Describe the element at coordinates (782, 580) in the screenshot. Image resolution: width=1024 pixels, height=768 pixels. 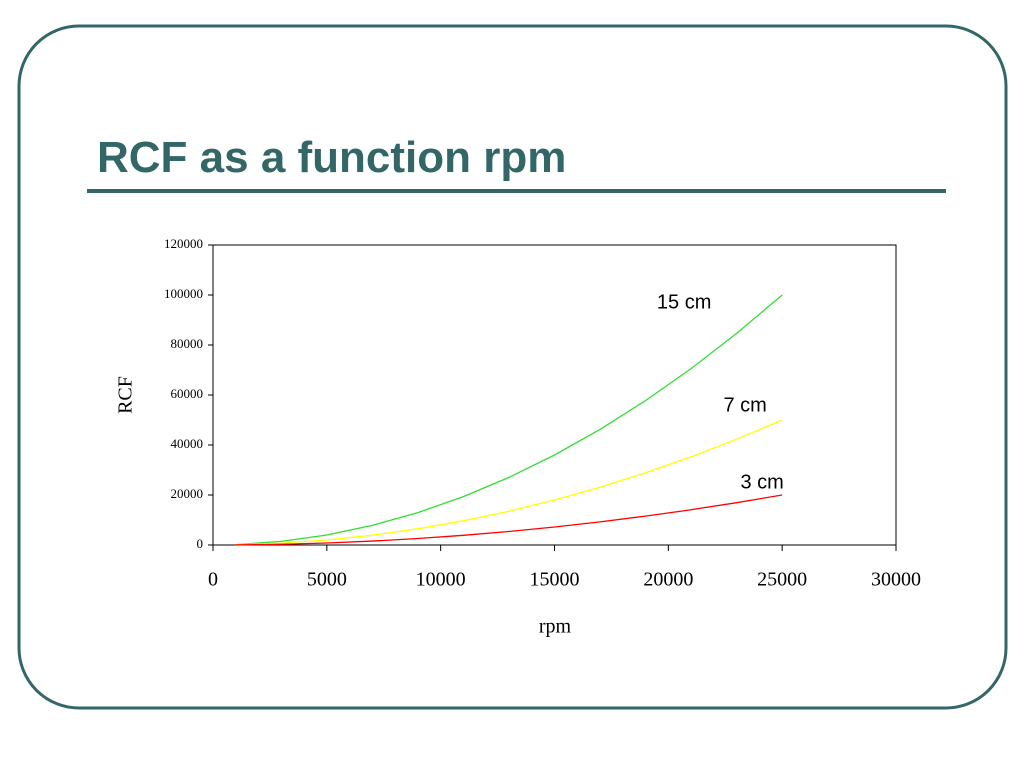
I see `x-tick-label: 25000` at that location.